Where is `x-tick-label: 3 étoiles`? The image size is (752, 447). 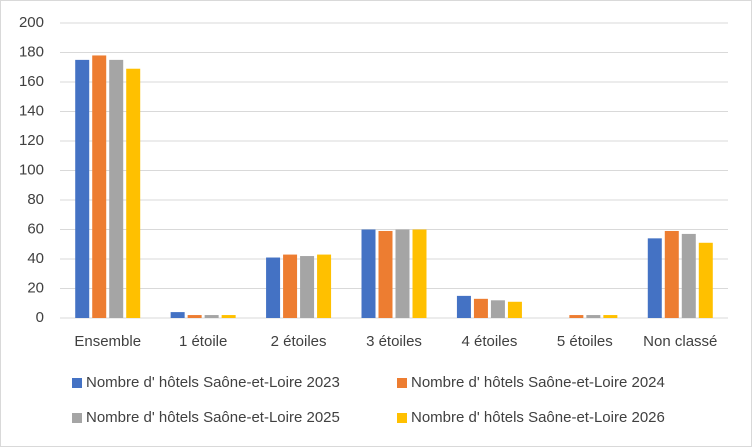 x-tick-label: 3 étoiles is located at coordinates (394, 341).